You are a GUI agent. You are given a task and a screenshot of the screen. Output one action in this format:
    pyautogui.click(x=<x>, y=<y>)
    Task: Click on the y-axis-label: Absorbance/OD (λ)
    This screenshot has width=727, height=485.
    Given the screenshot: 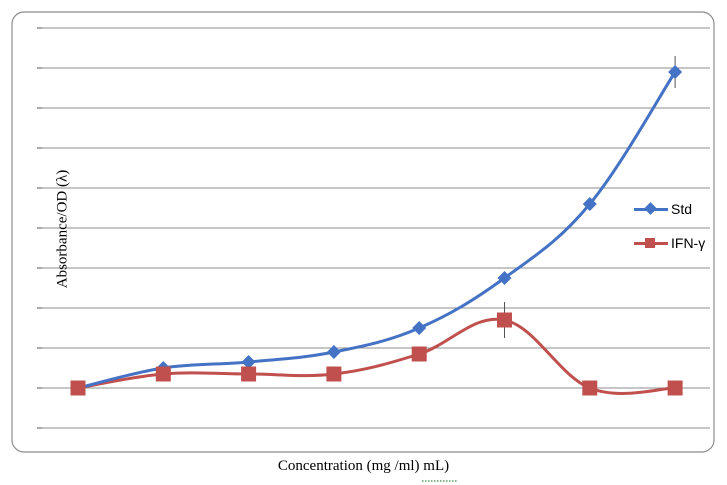 What is the action you would take?
    pyautogui.click(x=62, y=229)
    